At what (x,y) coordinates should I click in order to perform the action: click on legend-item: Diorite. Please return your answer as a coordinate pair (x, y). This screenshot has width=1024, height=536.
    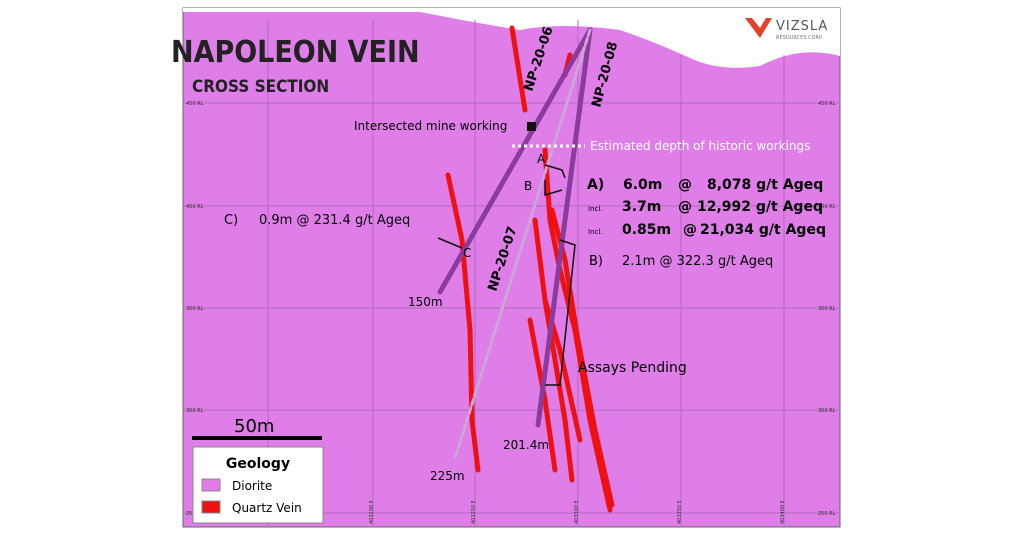
    Looking at the image, I should click on (252, 486).